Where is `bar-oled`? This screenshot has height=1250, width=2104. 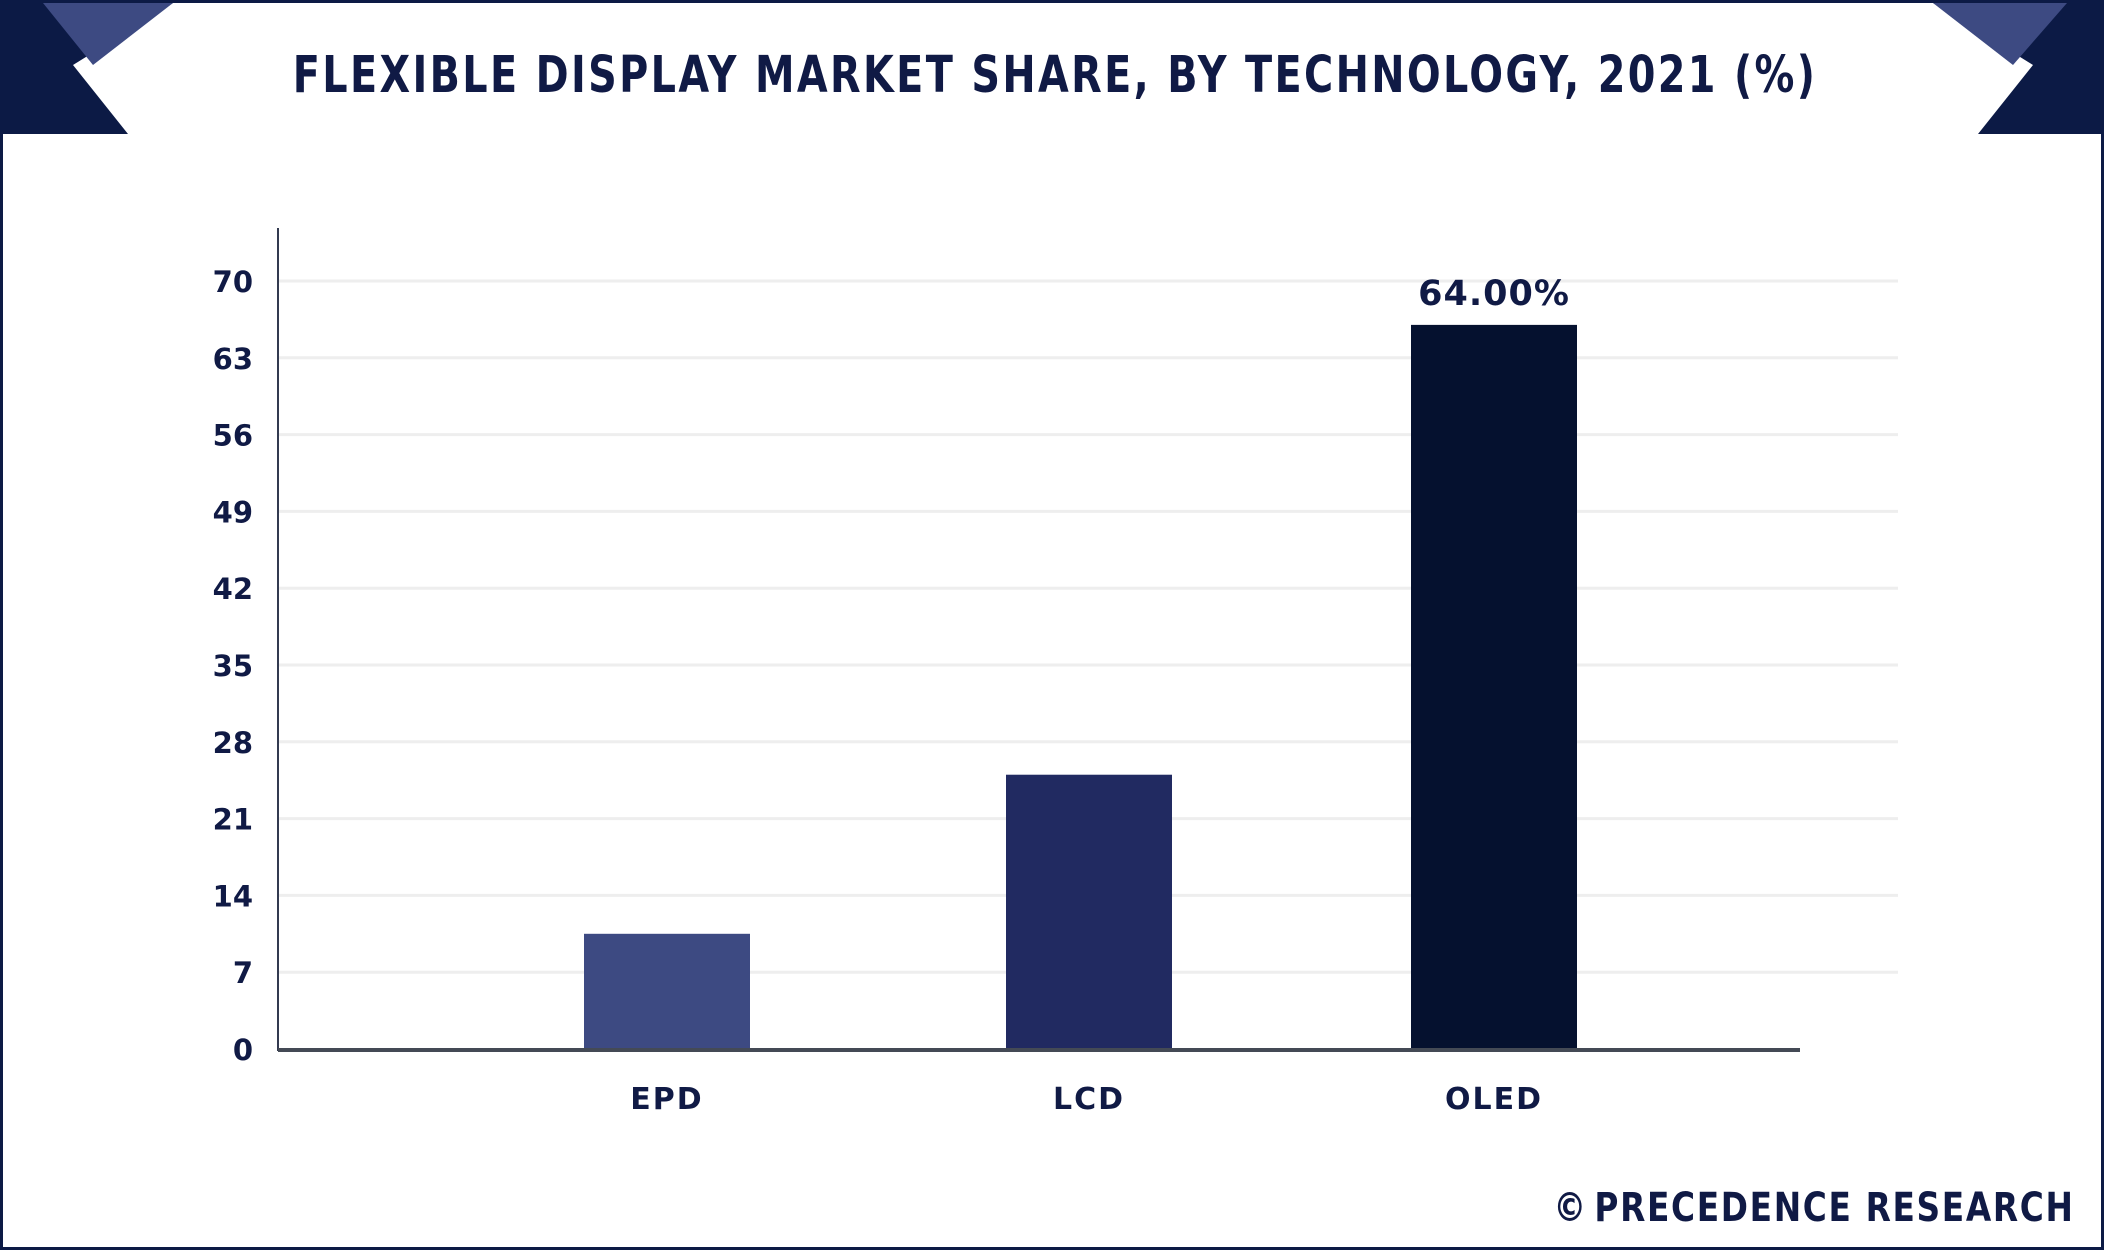 bar-oled is located at coordinates (1494, 686).